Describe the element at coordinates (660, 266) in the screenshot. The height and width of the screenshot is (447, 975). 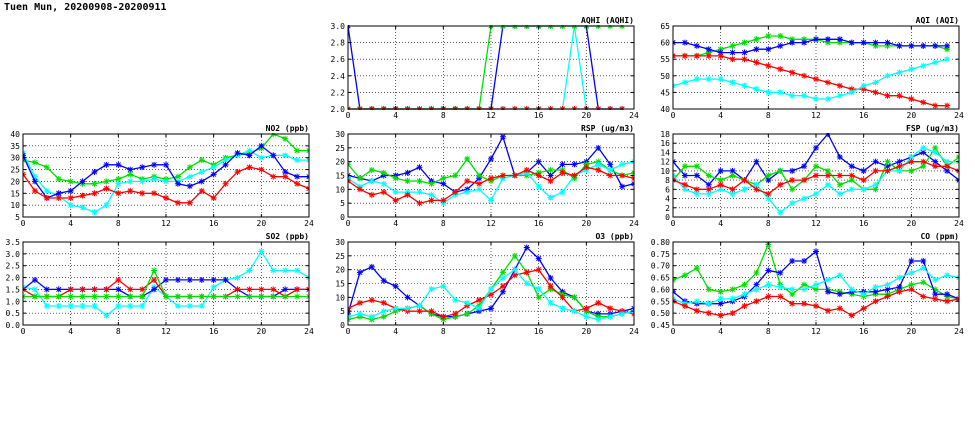
I see `y-tick-label: 0.70` at that location.